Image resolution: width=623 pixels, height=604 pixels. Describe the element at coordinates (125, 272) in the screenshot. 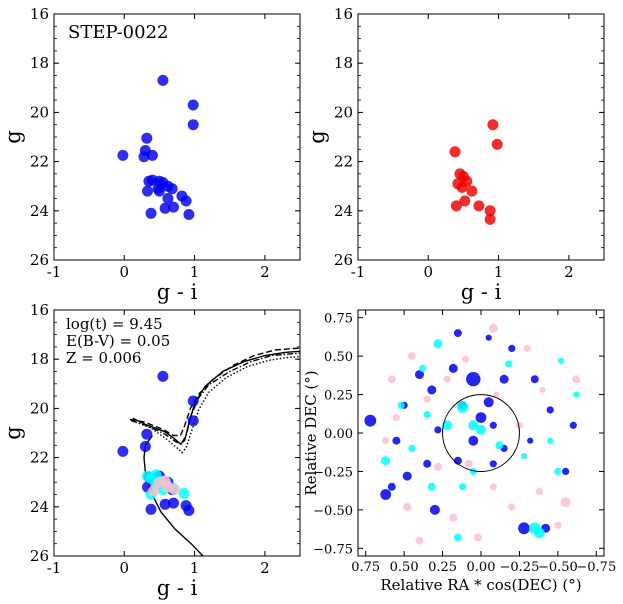

I see `x-tick-label: 0` at that location.